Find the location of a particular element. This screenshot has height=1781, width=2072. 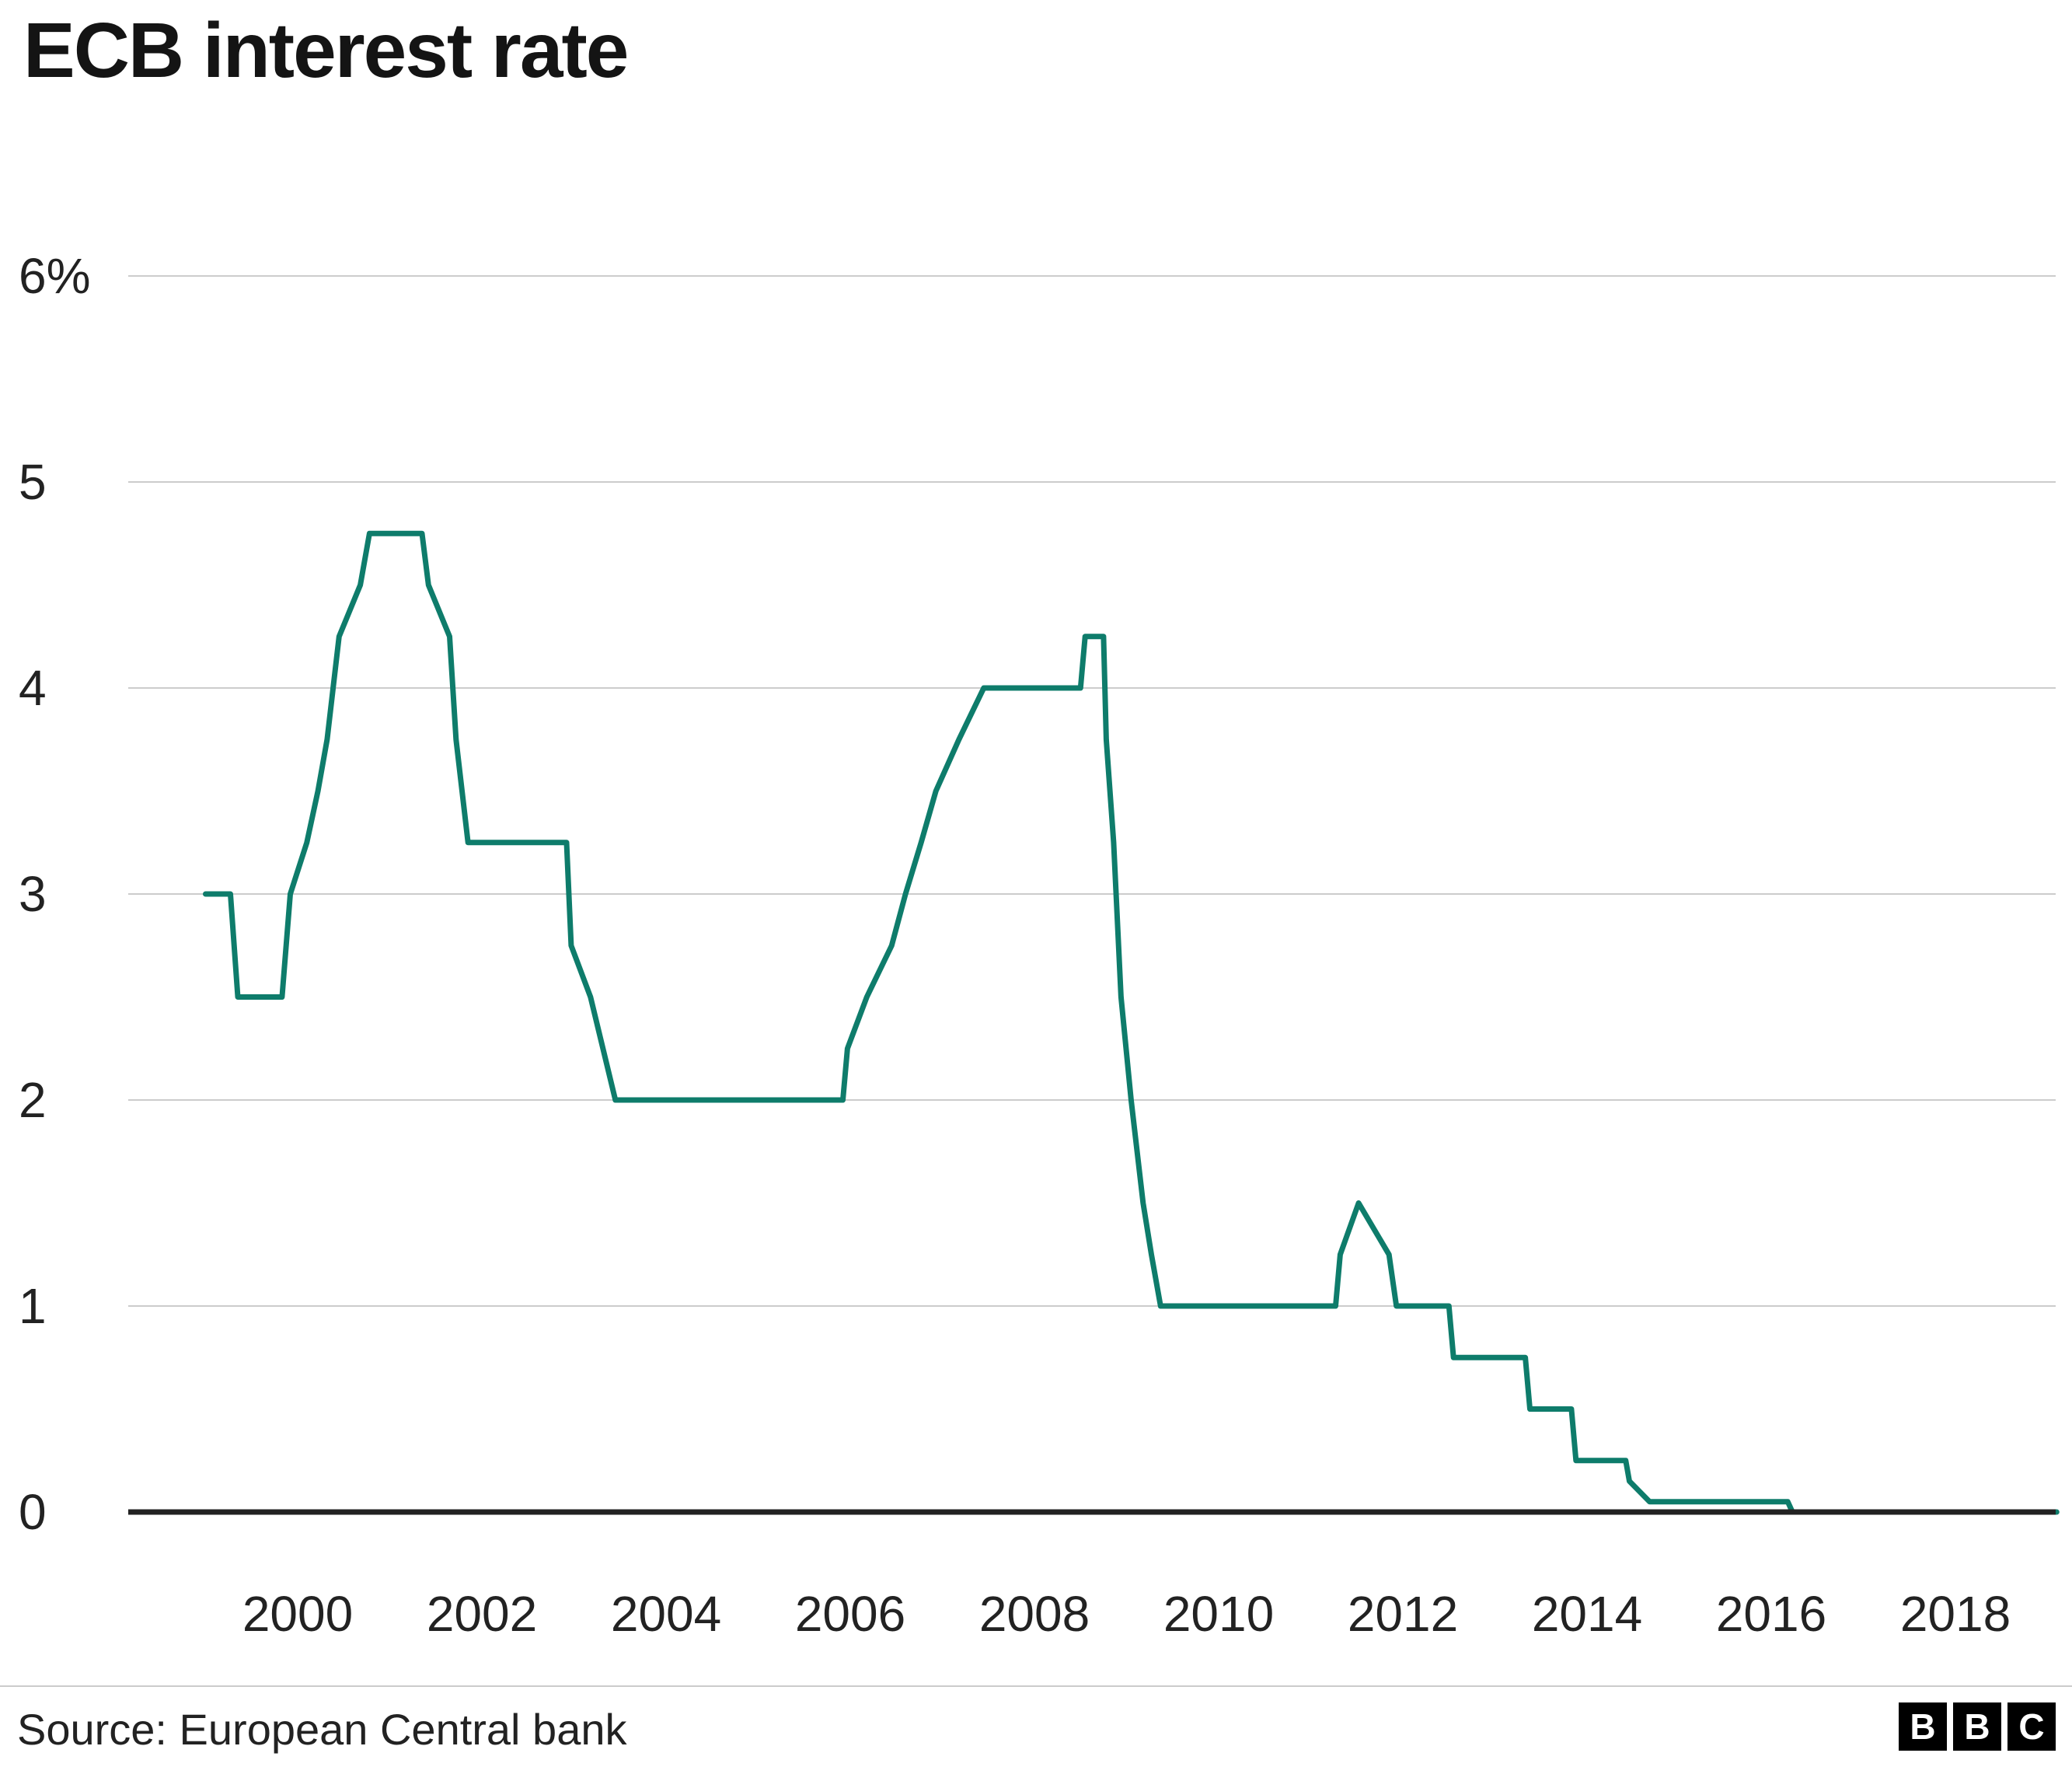

y-axis-tick-label: 6% is located at coordinates (55, 276).